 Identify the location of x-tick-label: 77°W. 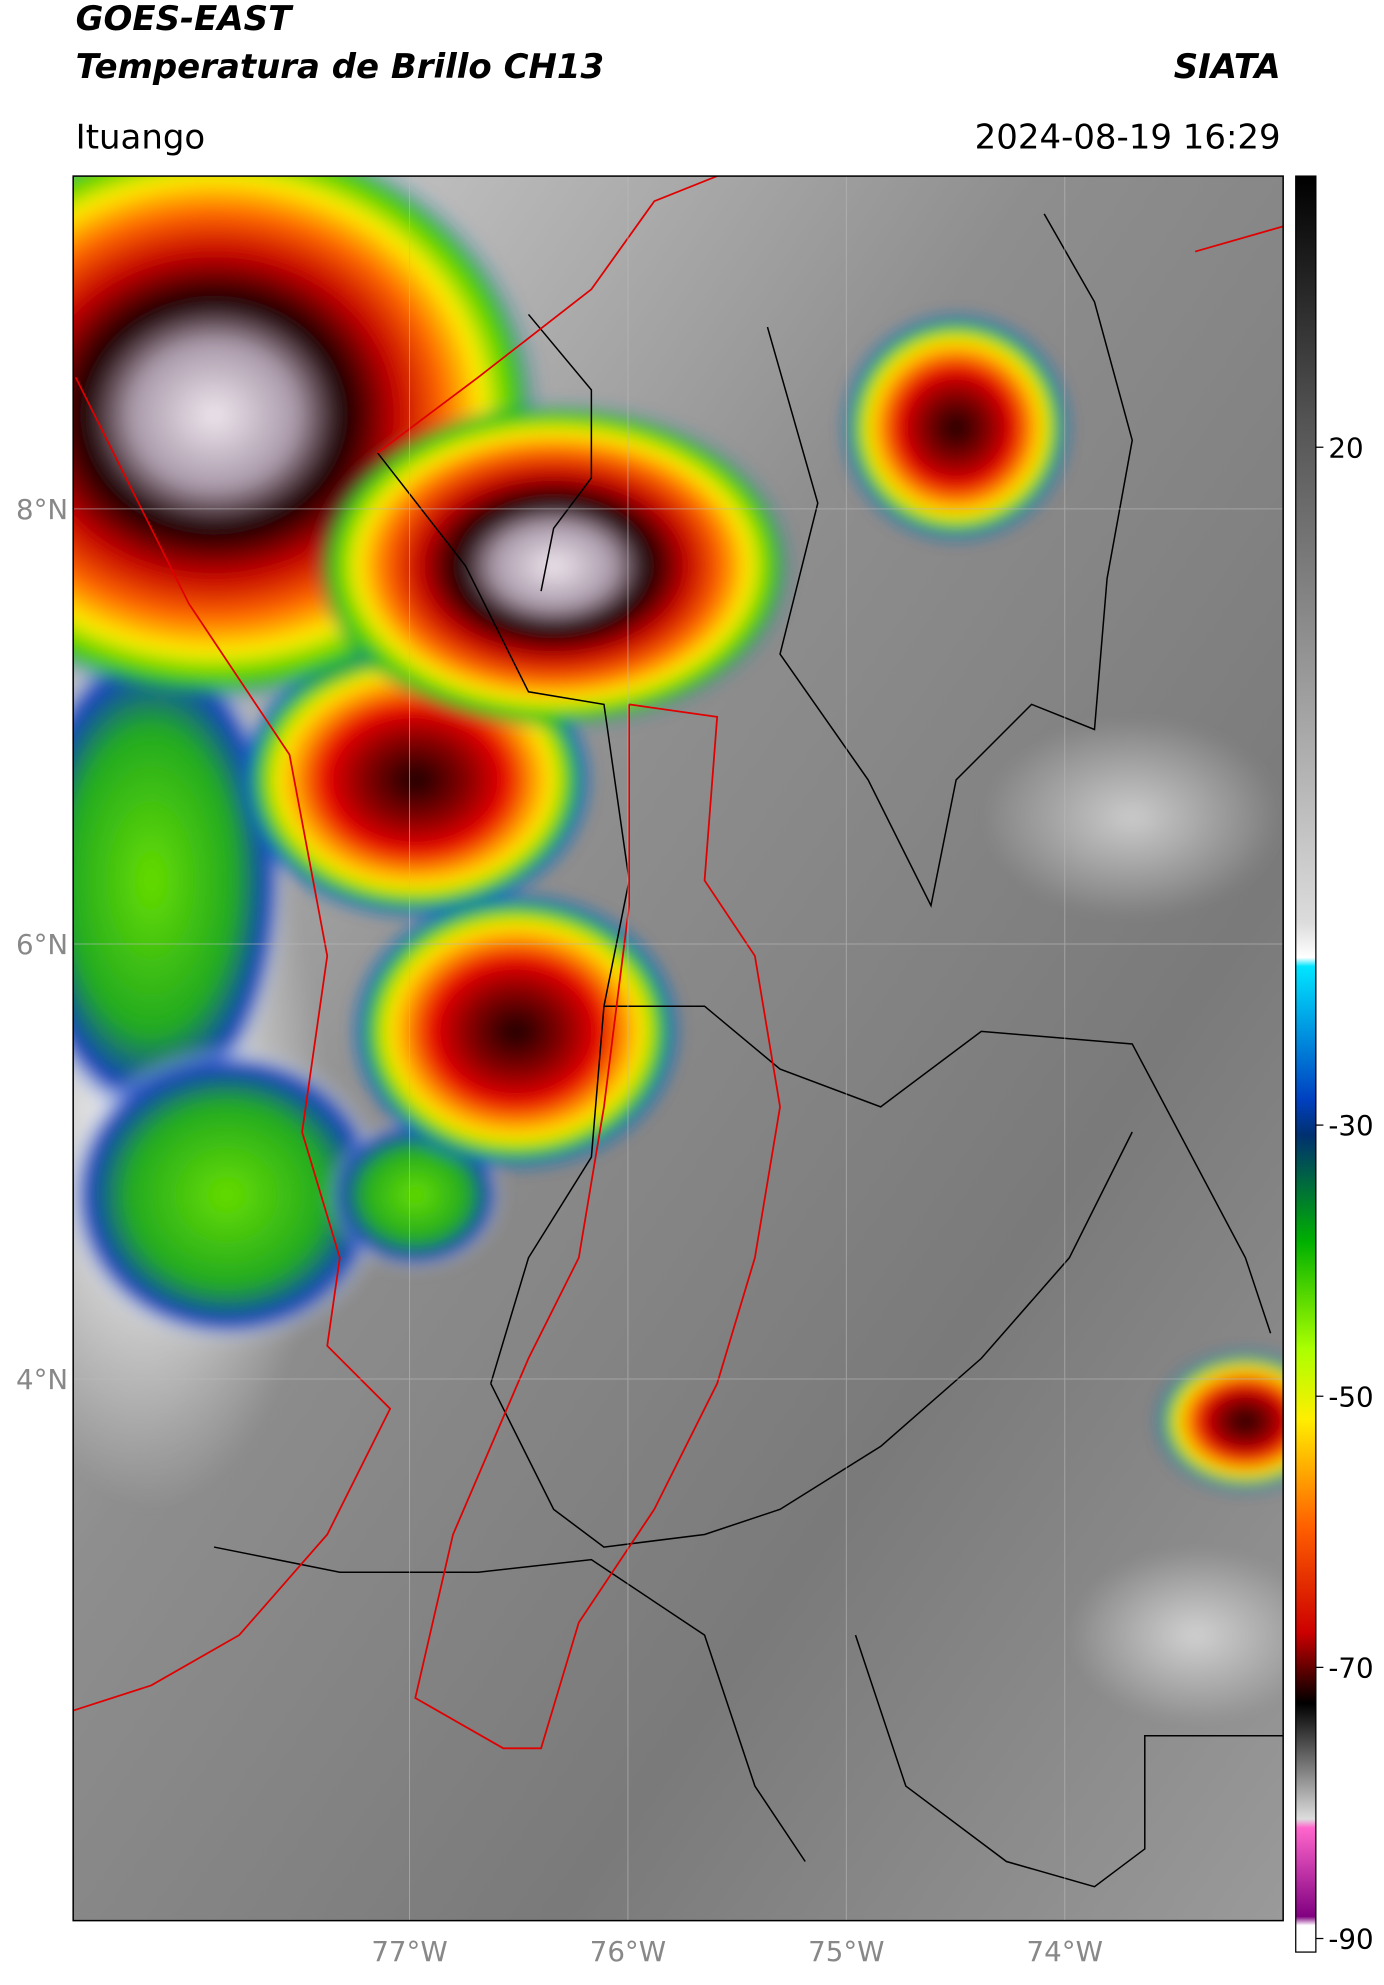
(409, 1951).